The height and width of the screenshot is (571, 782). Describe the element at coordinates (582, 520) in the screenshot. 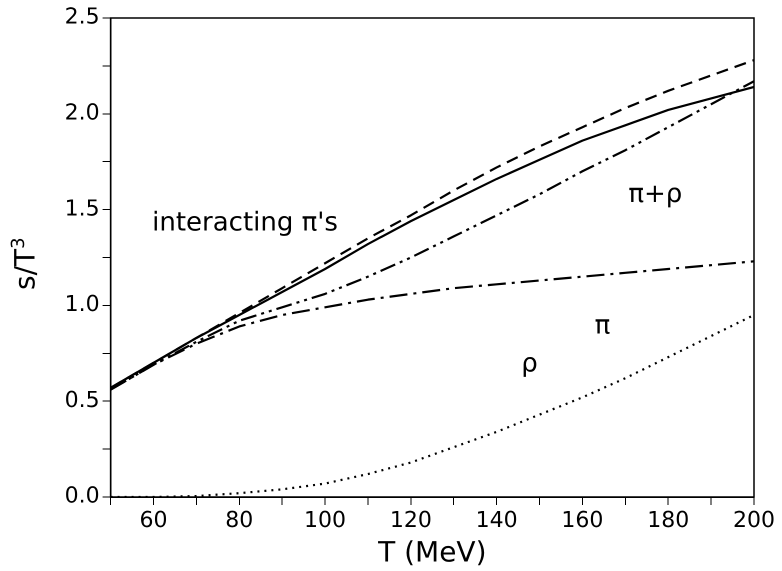

I see `x-tick-label: 160` at that location.